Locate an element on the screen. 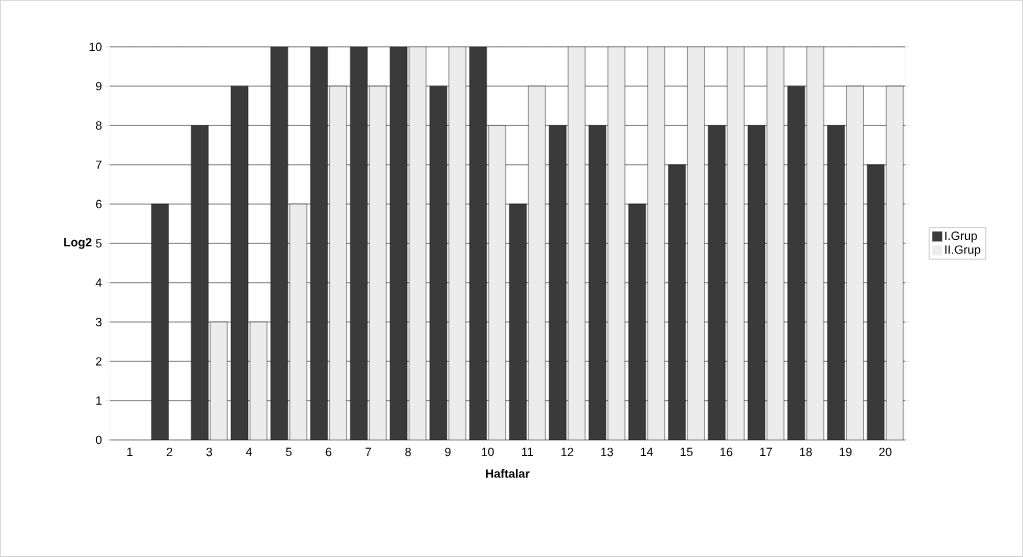 This screenshot has width=1023, height=557. y-tick-label: 0 is located at coordinates (98, 440).